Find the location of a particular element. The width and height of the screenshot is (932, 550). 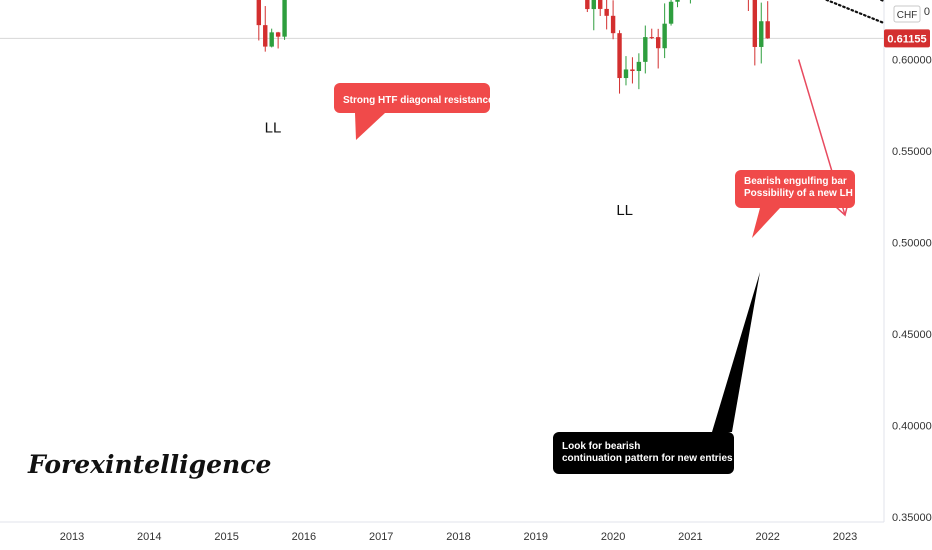

annotation-text: Possibility of a new LH is located at coordinates (798, 193).